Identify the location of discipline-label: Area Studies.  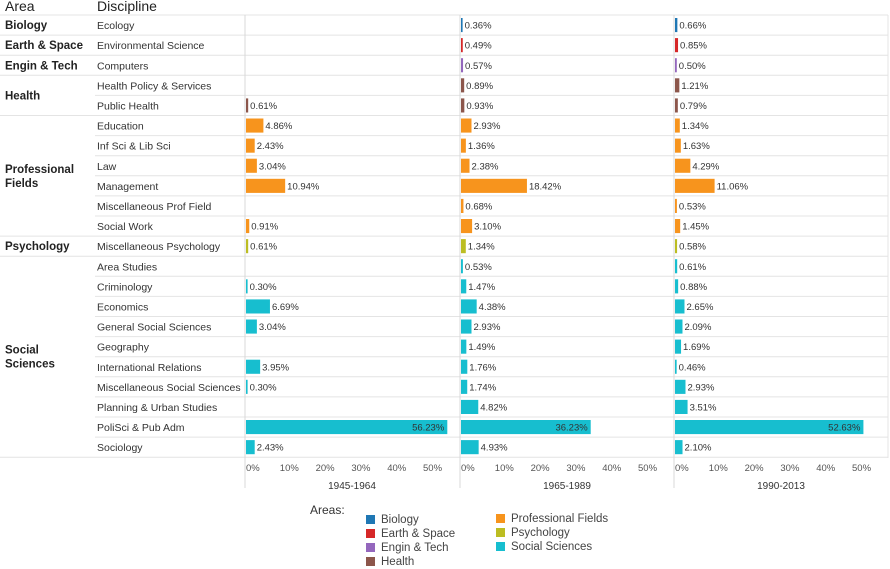
(127, 267).